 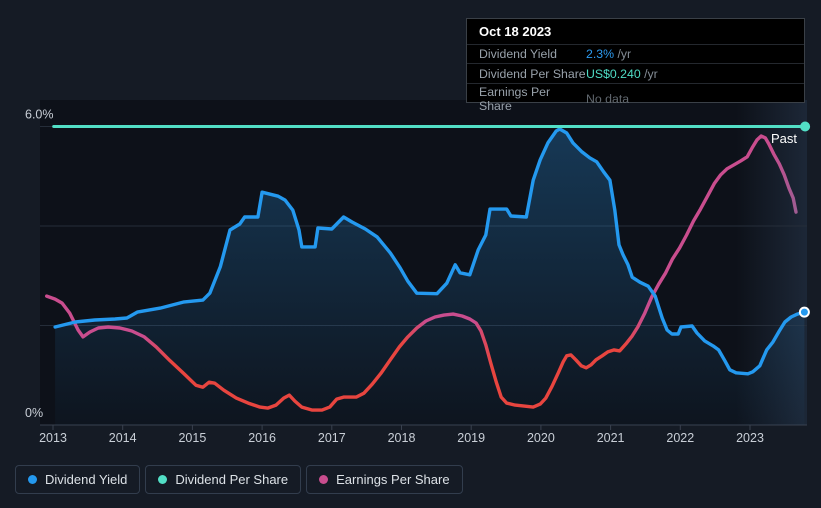 I want to click on x-tick-label: 2016, so click(x=262, y=438).